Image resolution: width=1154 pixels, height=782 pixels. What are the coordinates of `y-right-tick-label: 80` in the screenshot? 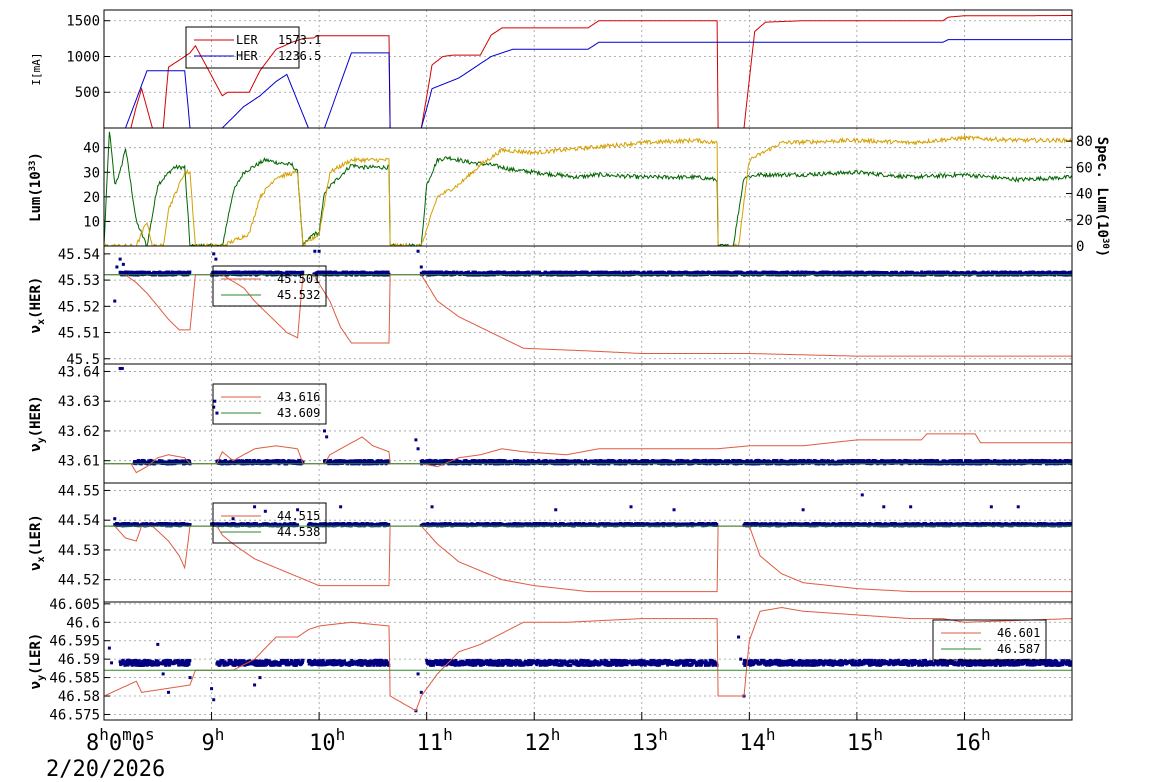 It's located at (1084, 142).